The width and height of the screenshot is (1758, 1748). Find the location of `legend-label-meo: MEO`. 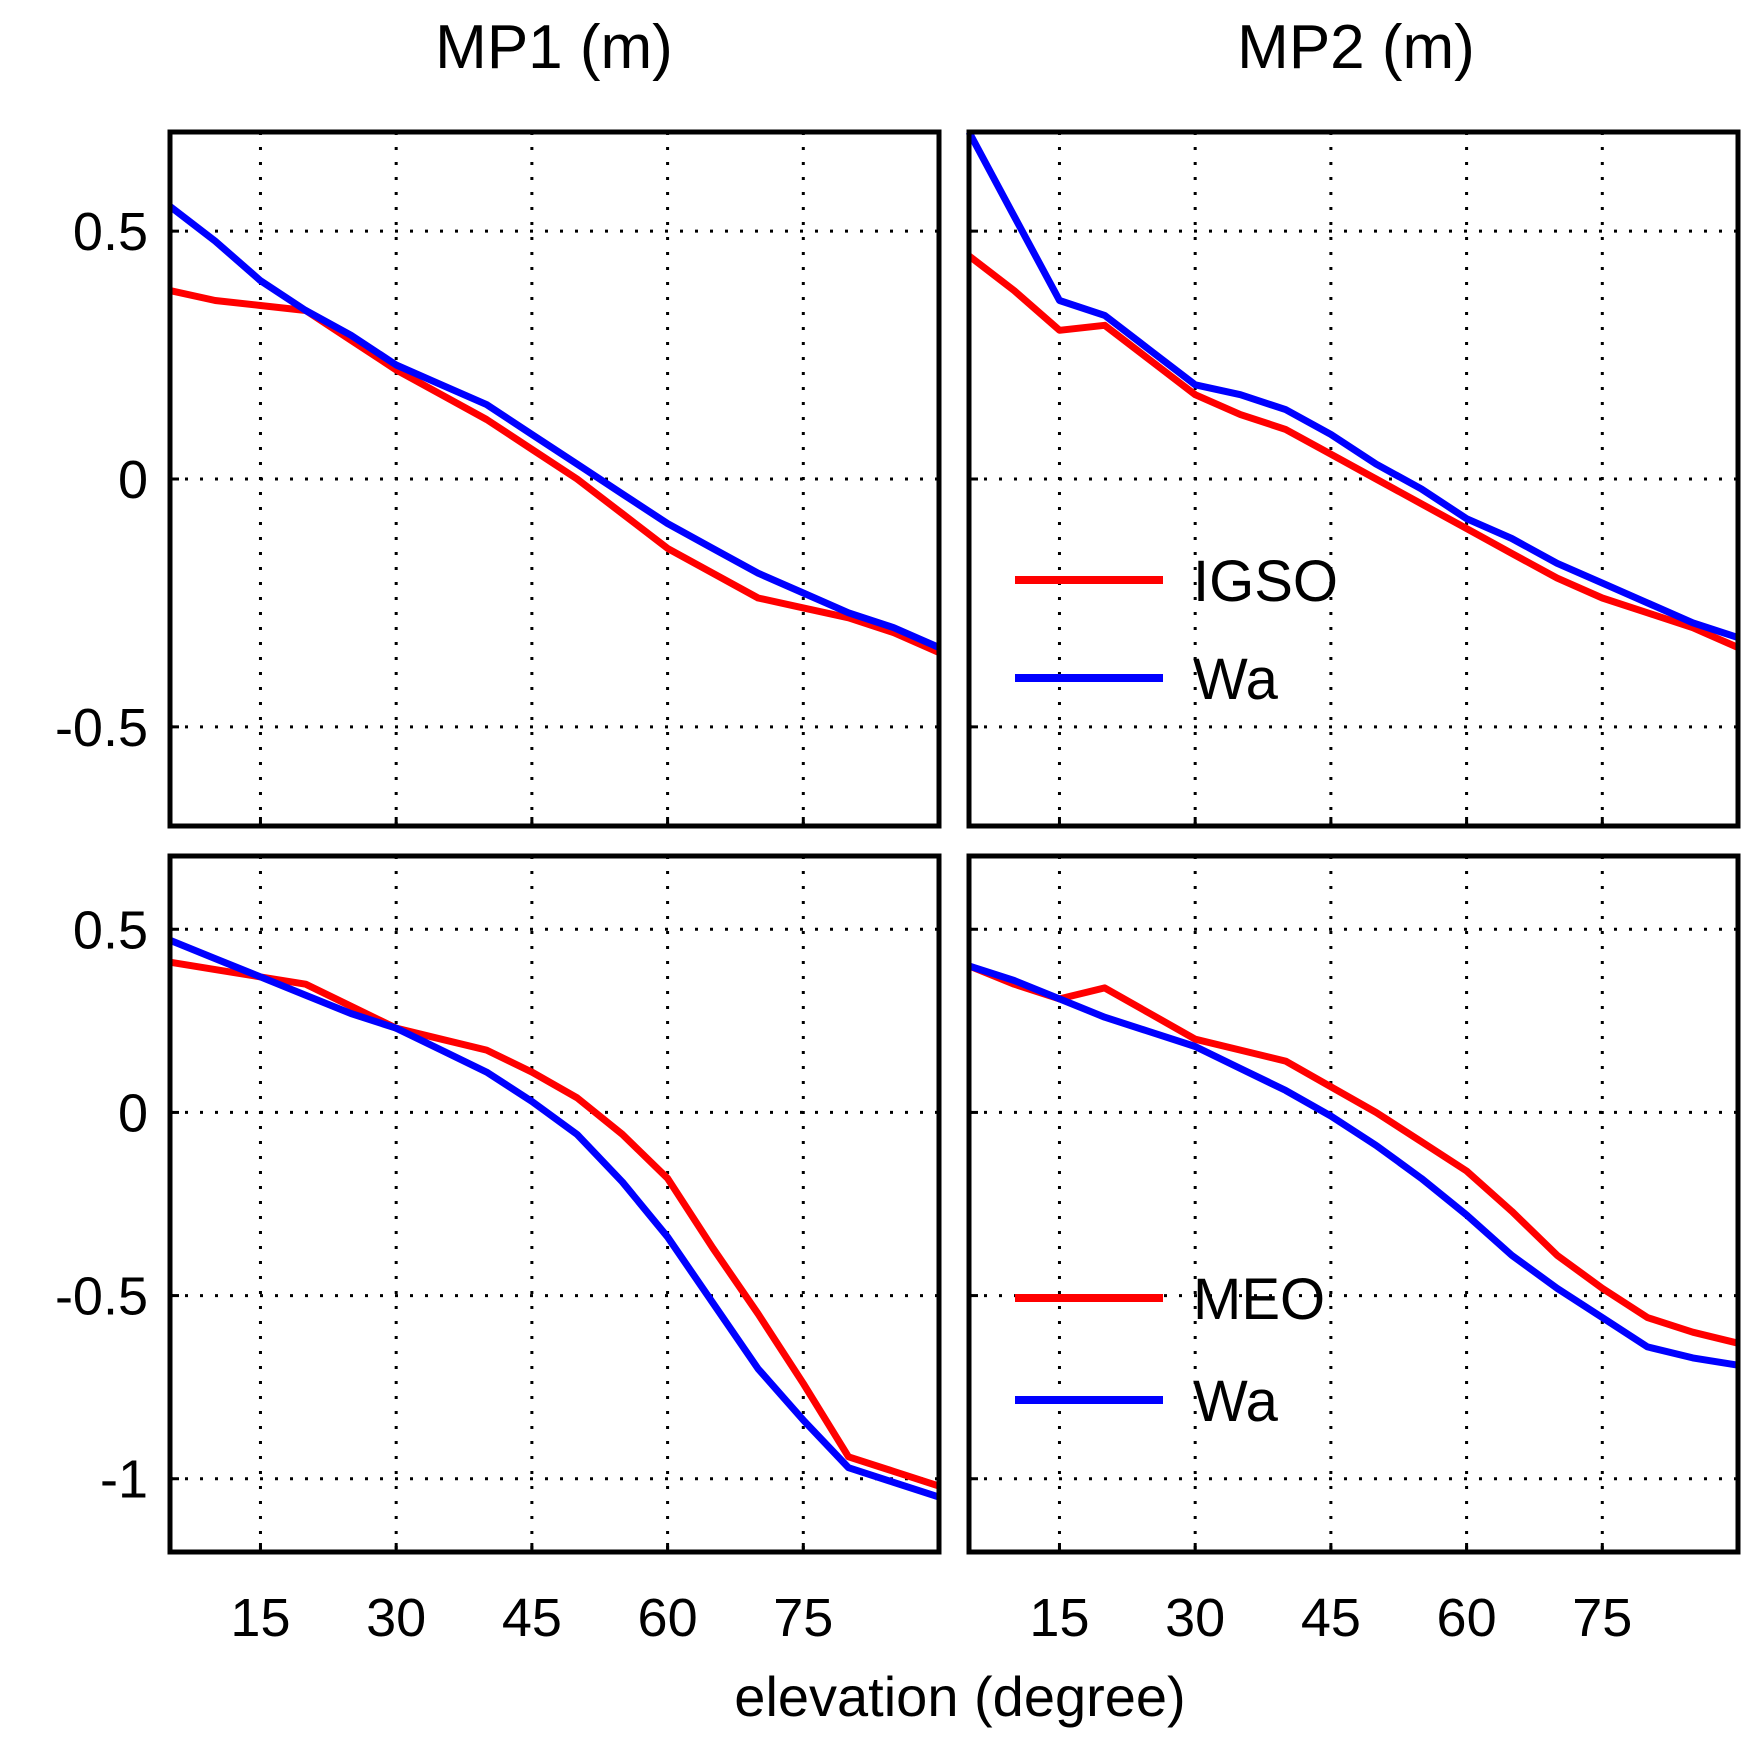

legend-label-meo: MEO is located at coordinates (1259, 1299).